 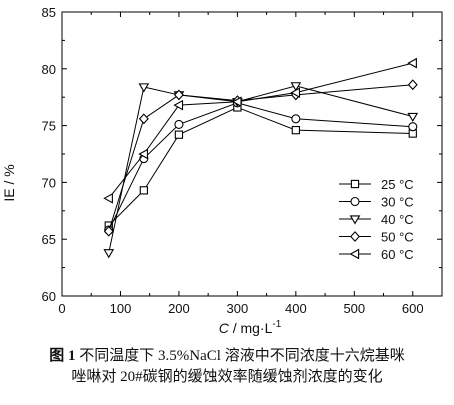 I want to click on x-tick-label: 500, so click(x=354, y=308).